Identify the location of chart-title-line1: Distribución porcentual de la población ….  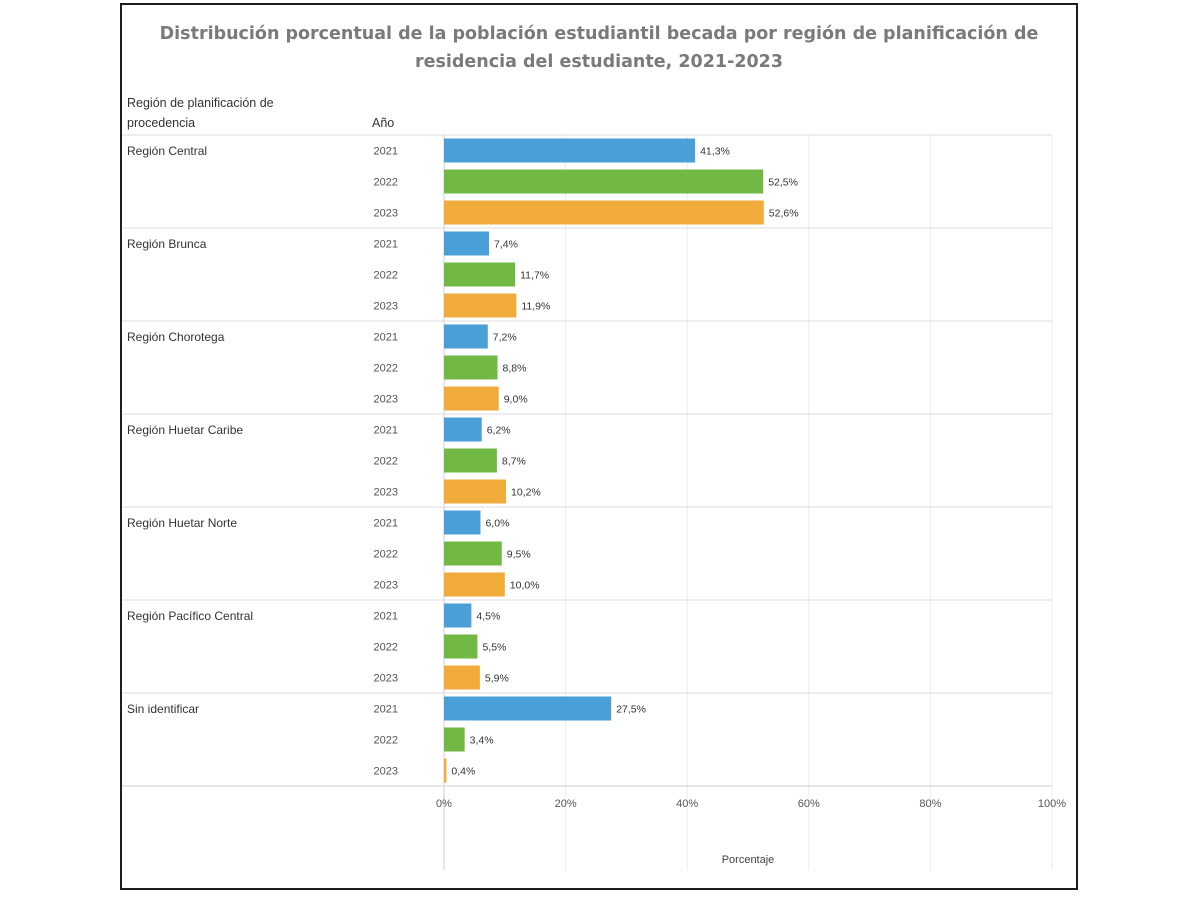
(599, 34).